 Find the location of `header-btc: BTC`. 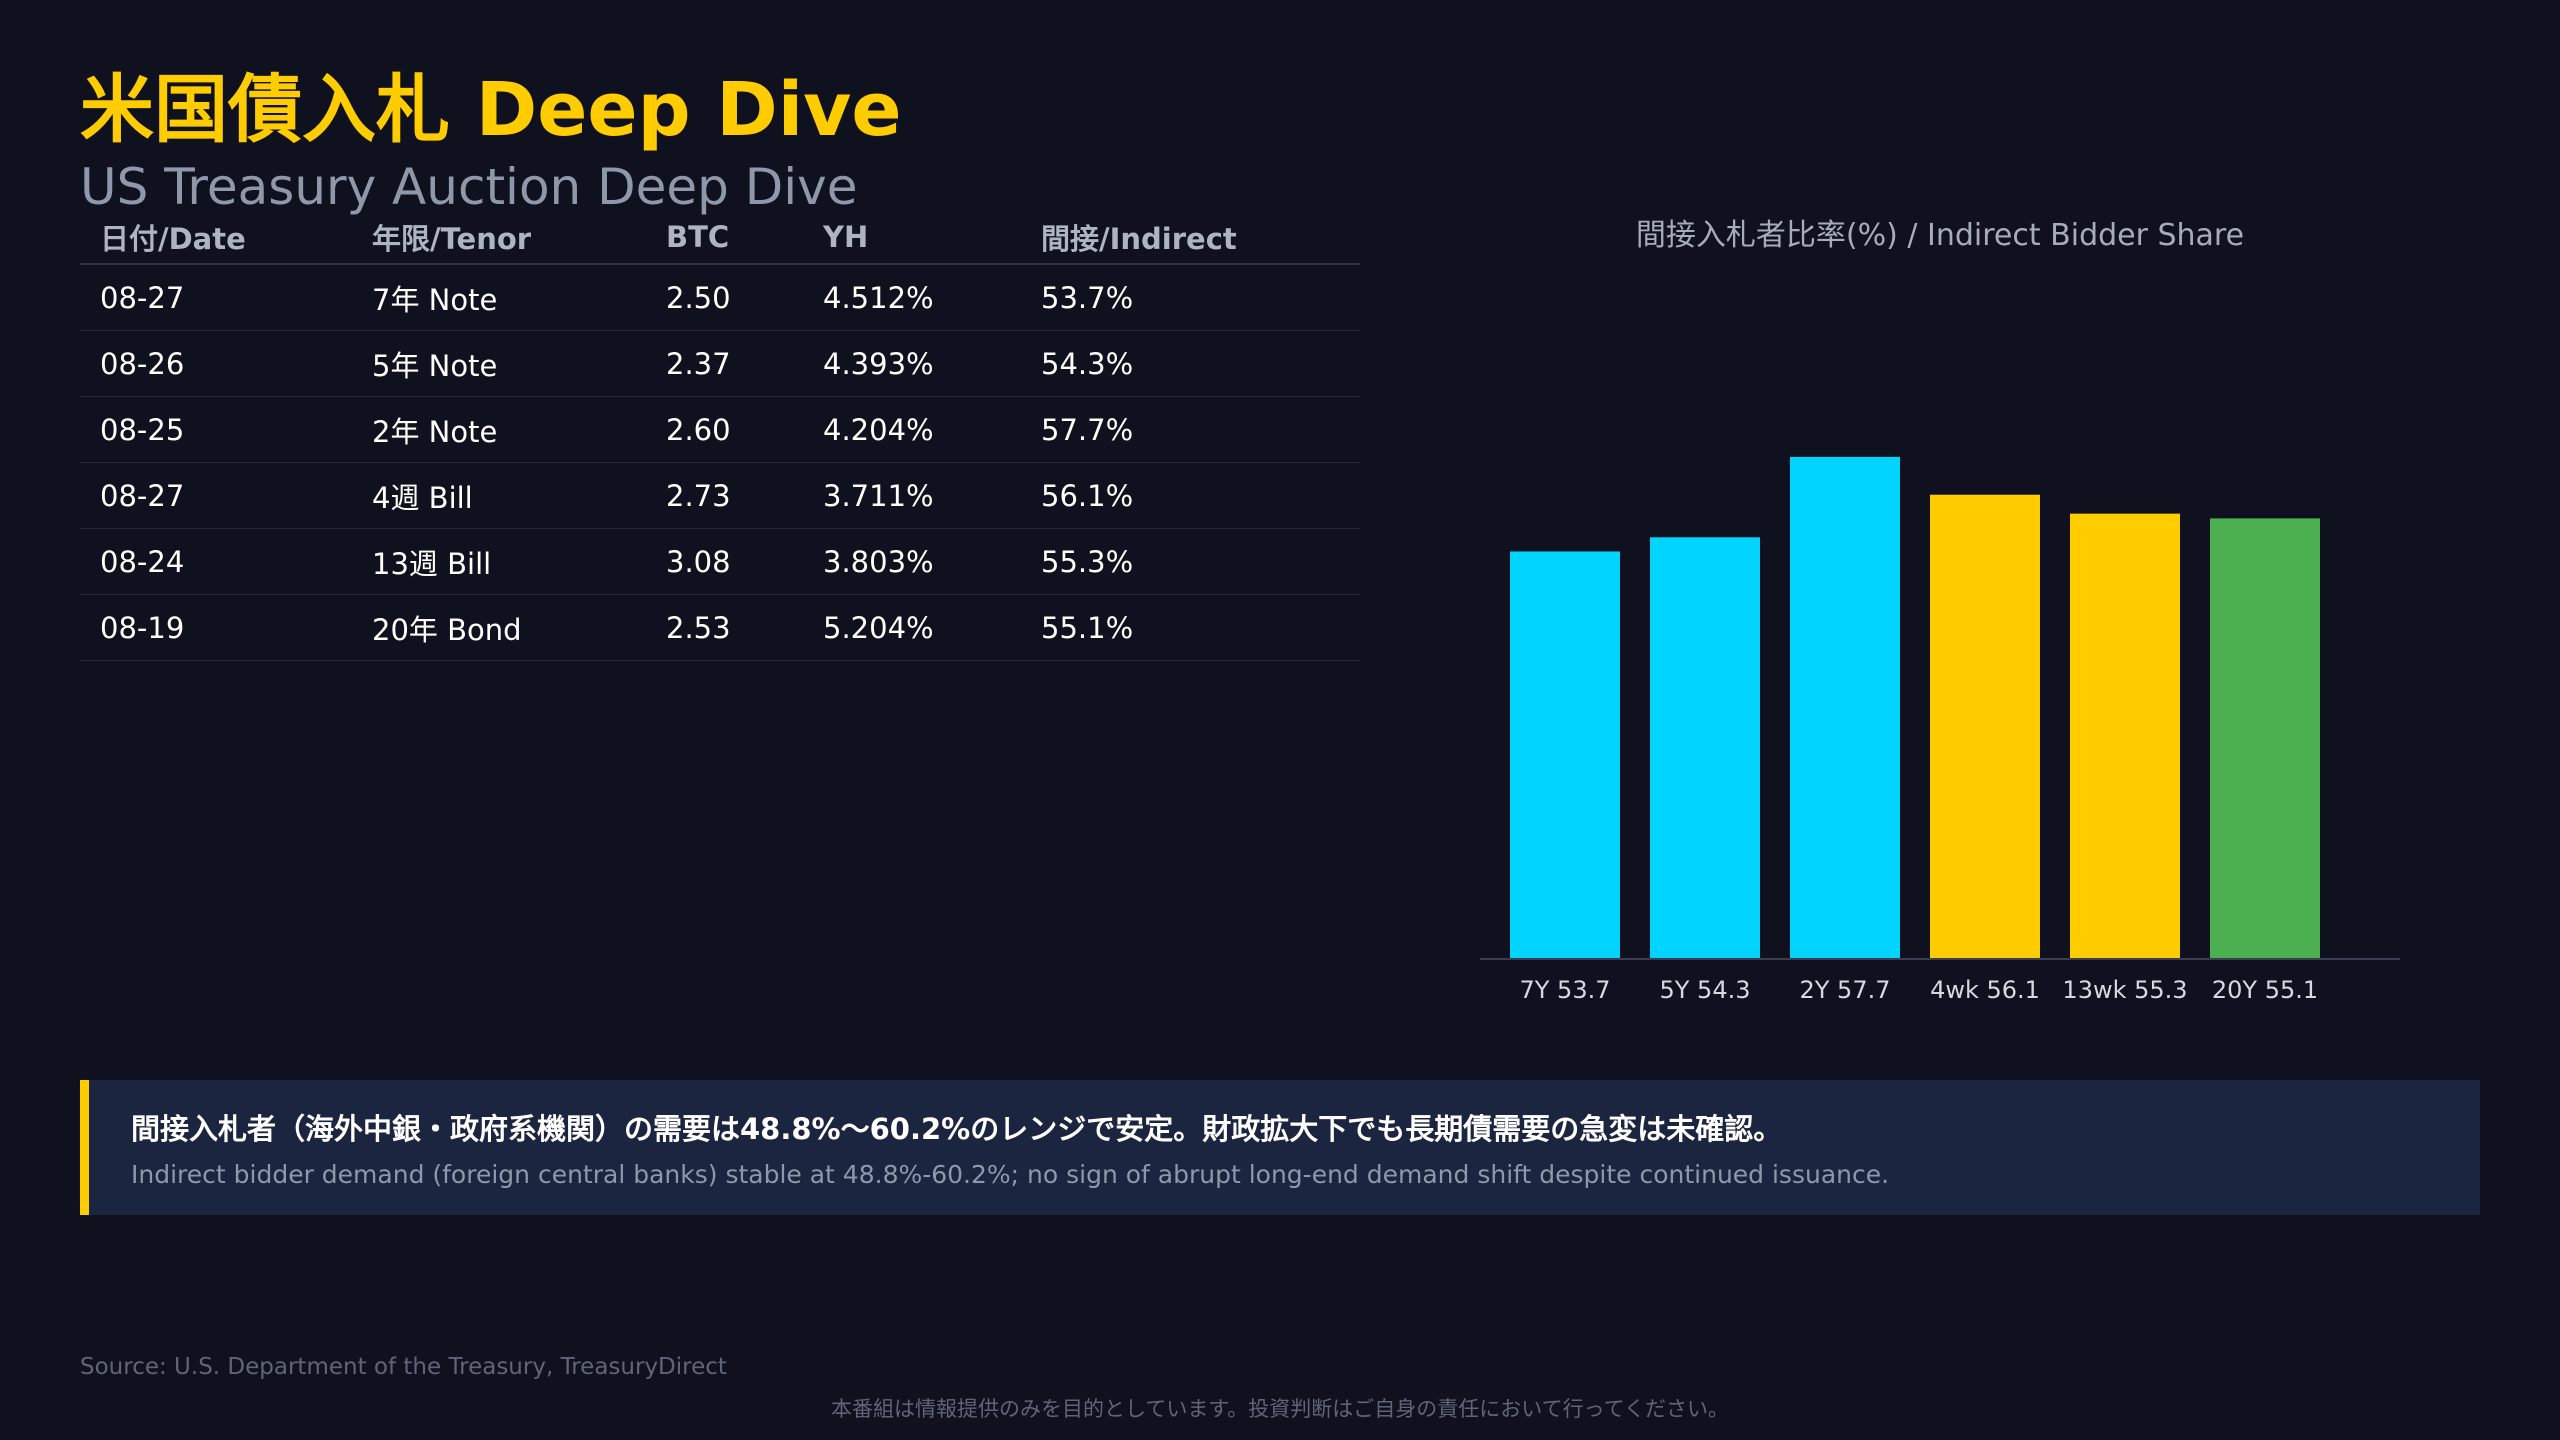

header-btc: BTC is located at coordinates (698, 236).